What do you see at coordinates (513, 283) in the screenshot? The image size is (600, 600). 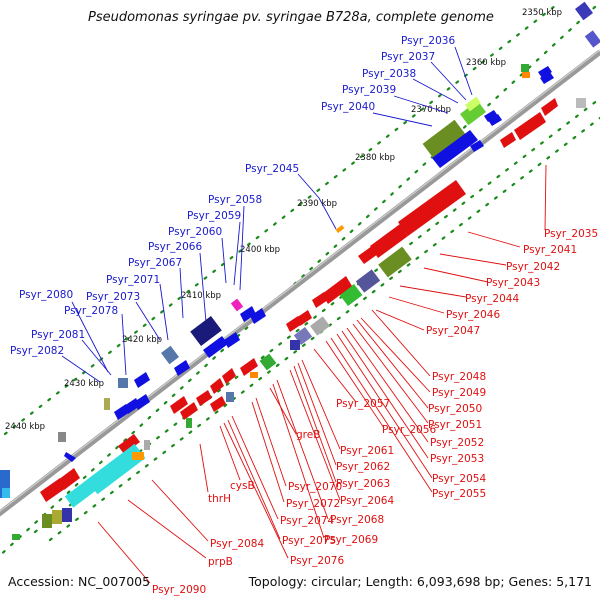 I see `gene-label: Psyr_2043` at bounding box center [513, 283].